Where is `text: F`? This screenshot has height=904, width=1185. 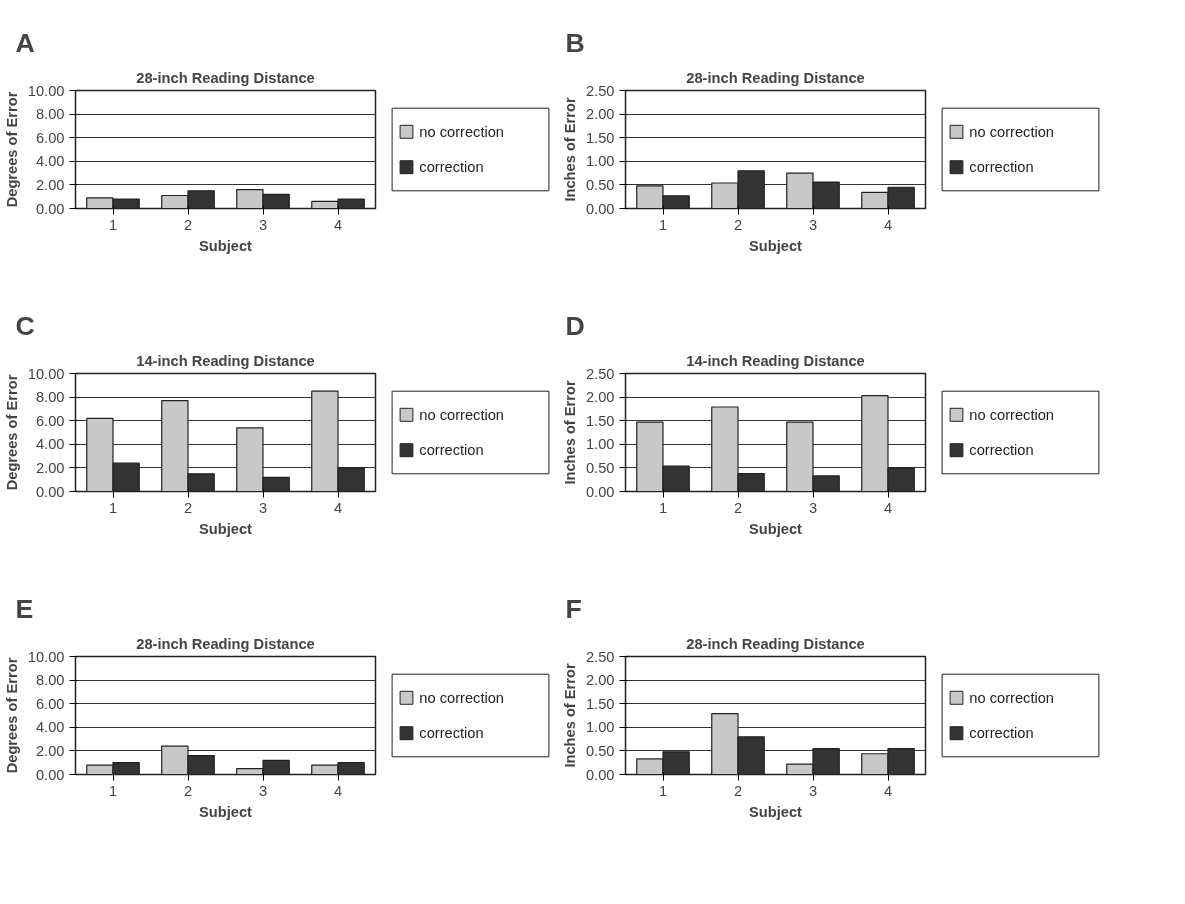 text: F is located at coordinates (573, 608).